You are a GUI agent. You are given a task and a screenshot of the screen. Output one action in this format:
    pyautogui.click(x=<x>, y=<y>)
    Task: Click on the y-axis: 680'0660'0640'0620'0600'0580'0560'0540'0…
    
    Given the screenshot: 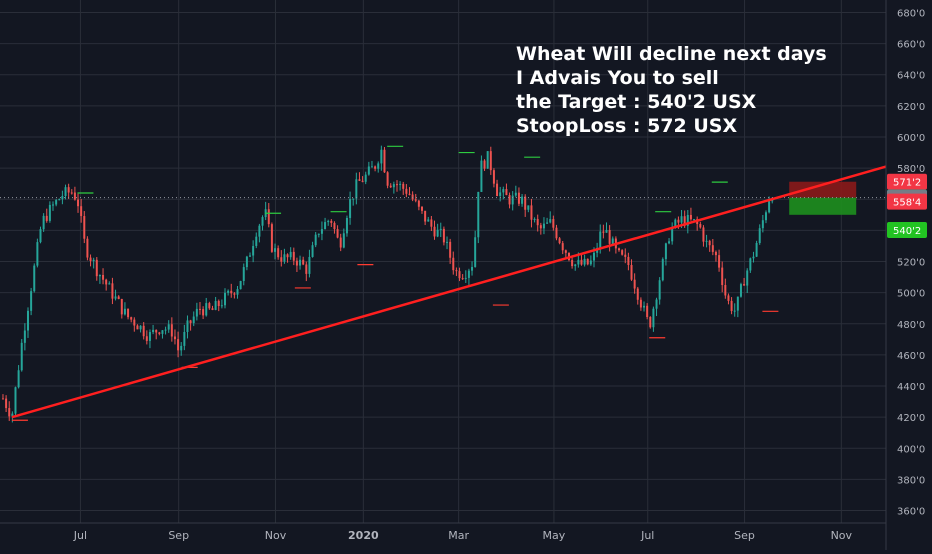 What is the action you would take?
    pyautogui.click(x=908, y=275)
    